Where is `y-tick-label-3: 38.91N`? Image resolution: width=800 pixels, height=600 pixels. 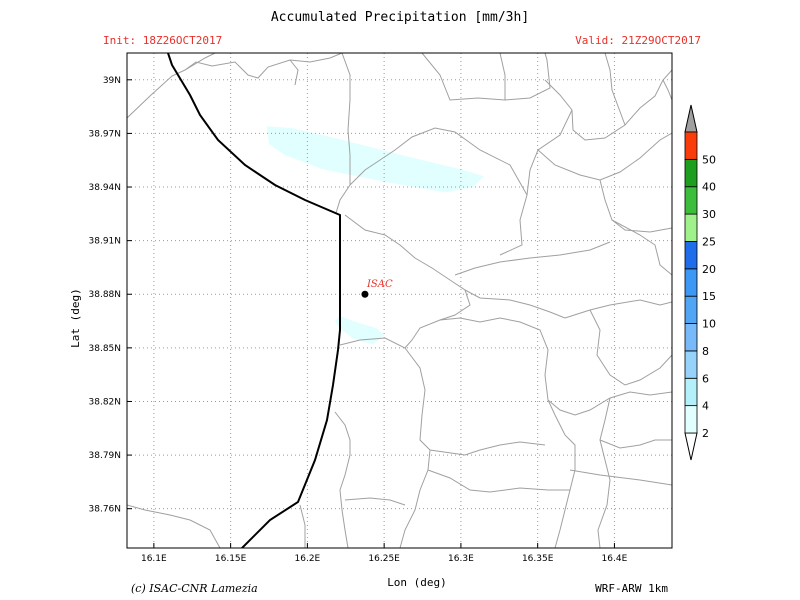 y-tick-label-3: 38.91N is located at coordinates (105, 242).